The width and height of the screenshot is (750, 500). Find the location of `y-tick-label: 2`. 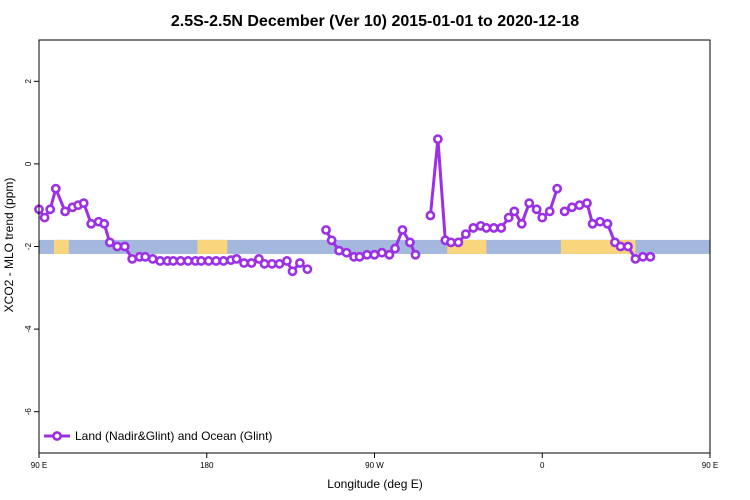

y-tick-label: 2 is located at coordinates (28, 81).